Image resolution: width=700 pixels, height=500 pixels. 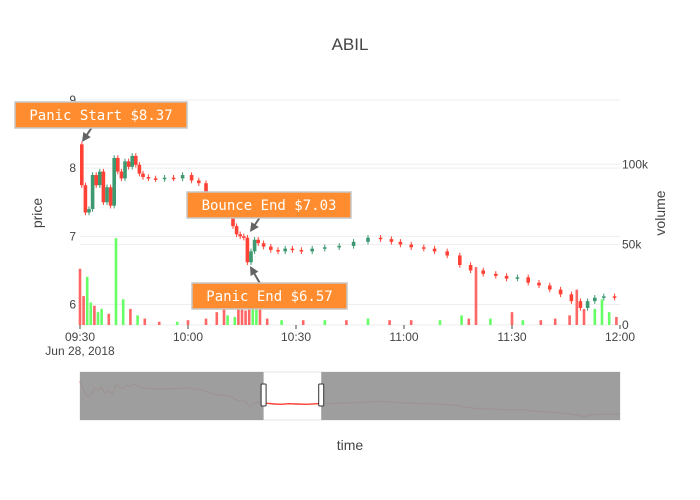 I want to click on volume-axis-ticks: 0 50k 100k, so click(x=635, y=244).